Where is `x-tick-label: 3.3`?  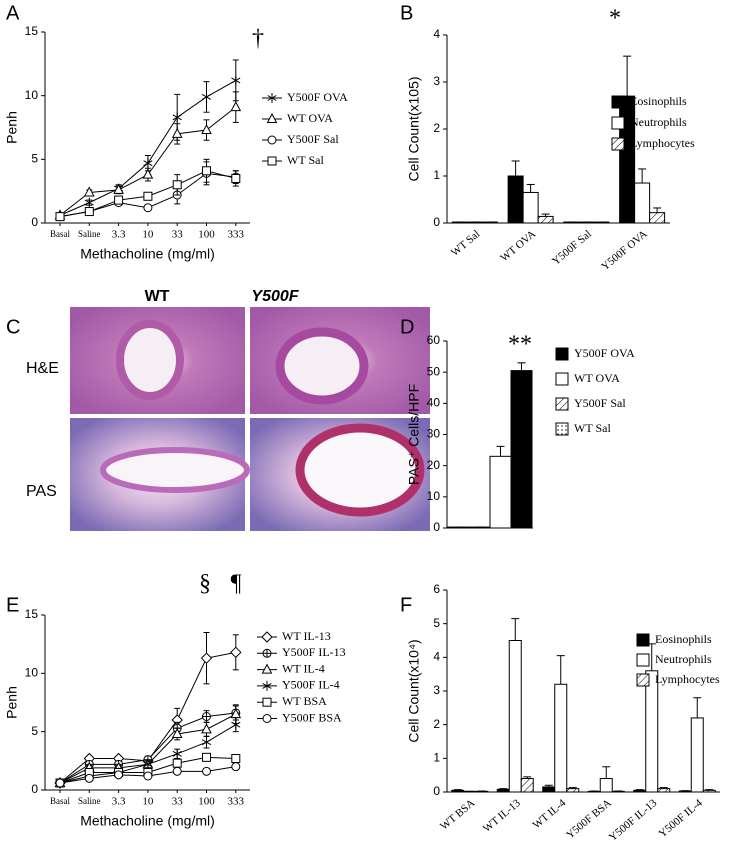
x-tick-label: 3.3 is located at coordinates (119, 802).